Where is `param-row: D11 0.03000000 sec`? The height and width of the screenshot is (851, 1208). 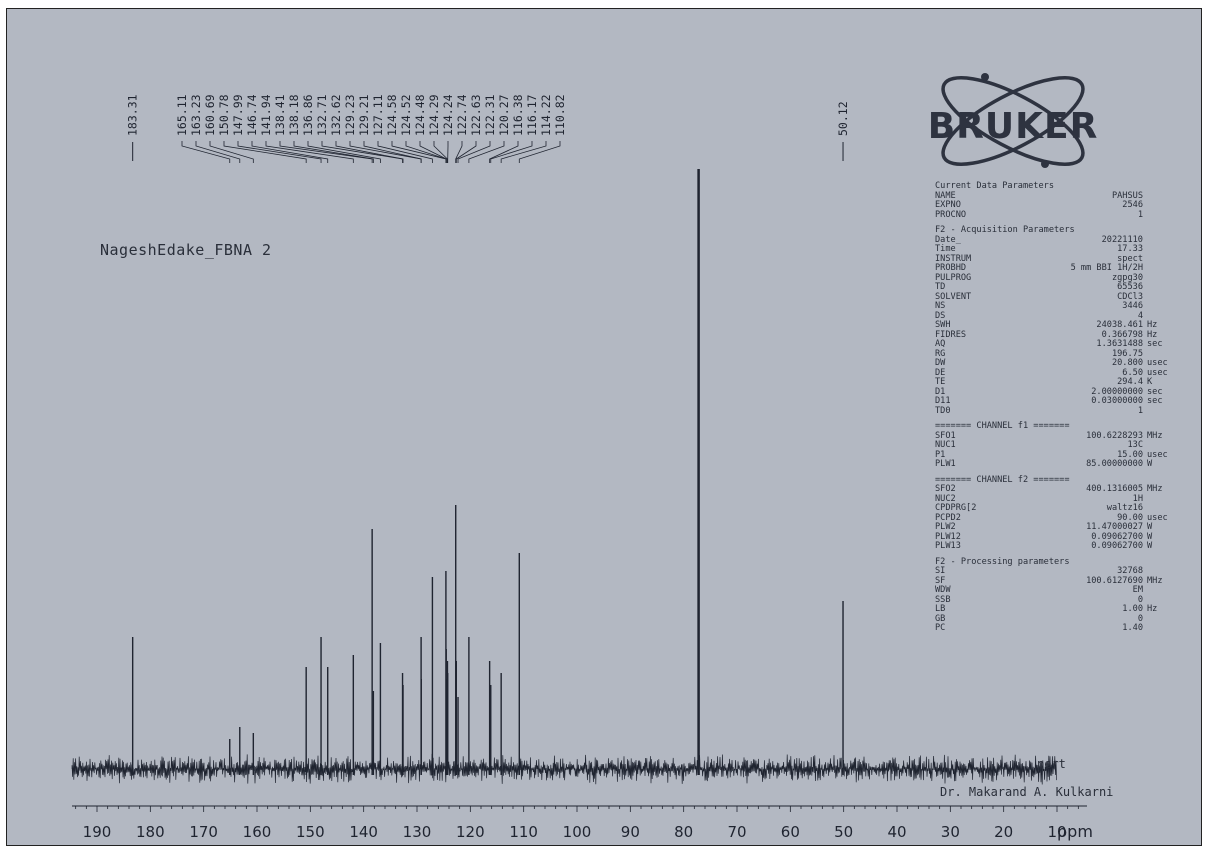 param-row: D11 0.03000000 sec is located at coordinates (1067, 401).